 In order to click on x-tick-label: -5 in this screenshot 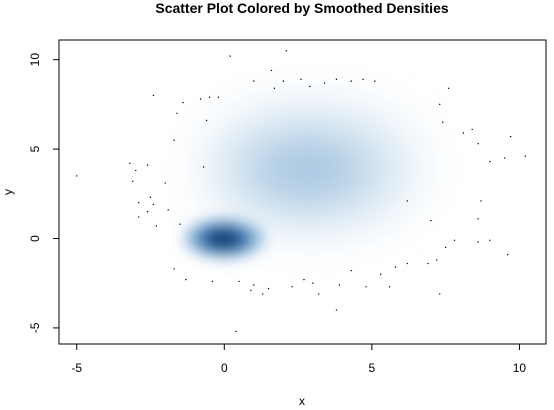, I will do `click(76, 368)`.